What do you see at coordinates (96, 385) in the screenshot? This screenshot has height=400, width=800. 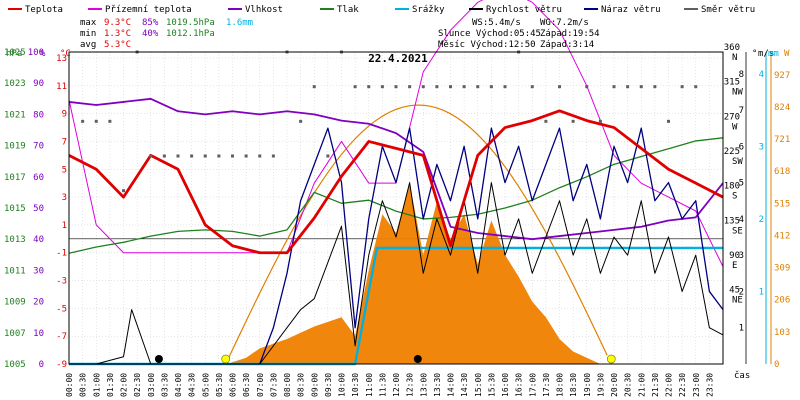 I see `x-tick-label: 01:00` at bounding box center [96, 385].